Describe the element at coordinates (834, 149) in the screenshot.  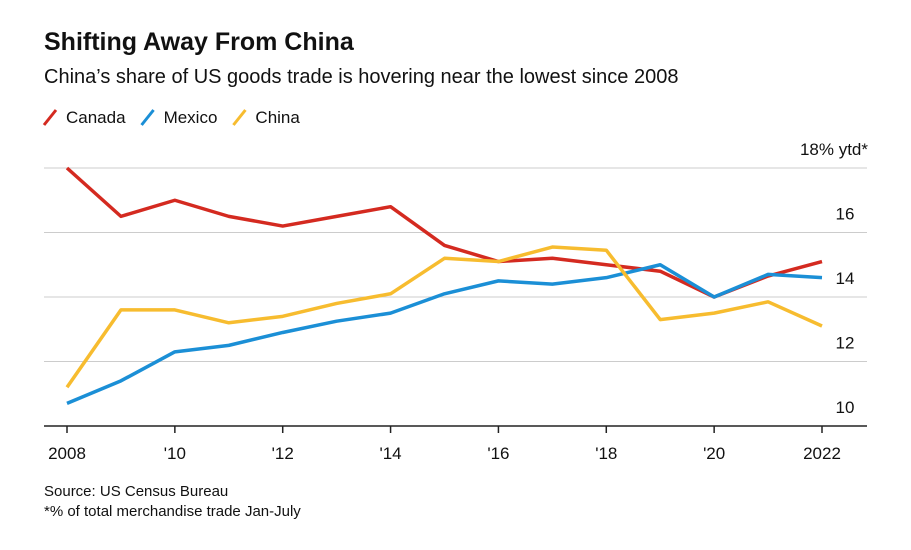
I see `y-tick-label: 18% ytd*` at that location.